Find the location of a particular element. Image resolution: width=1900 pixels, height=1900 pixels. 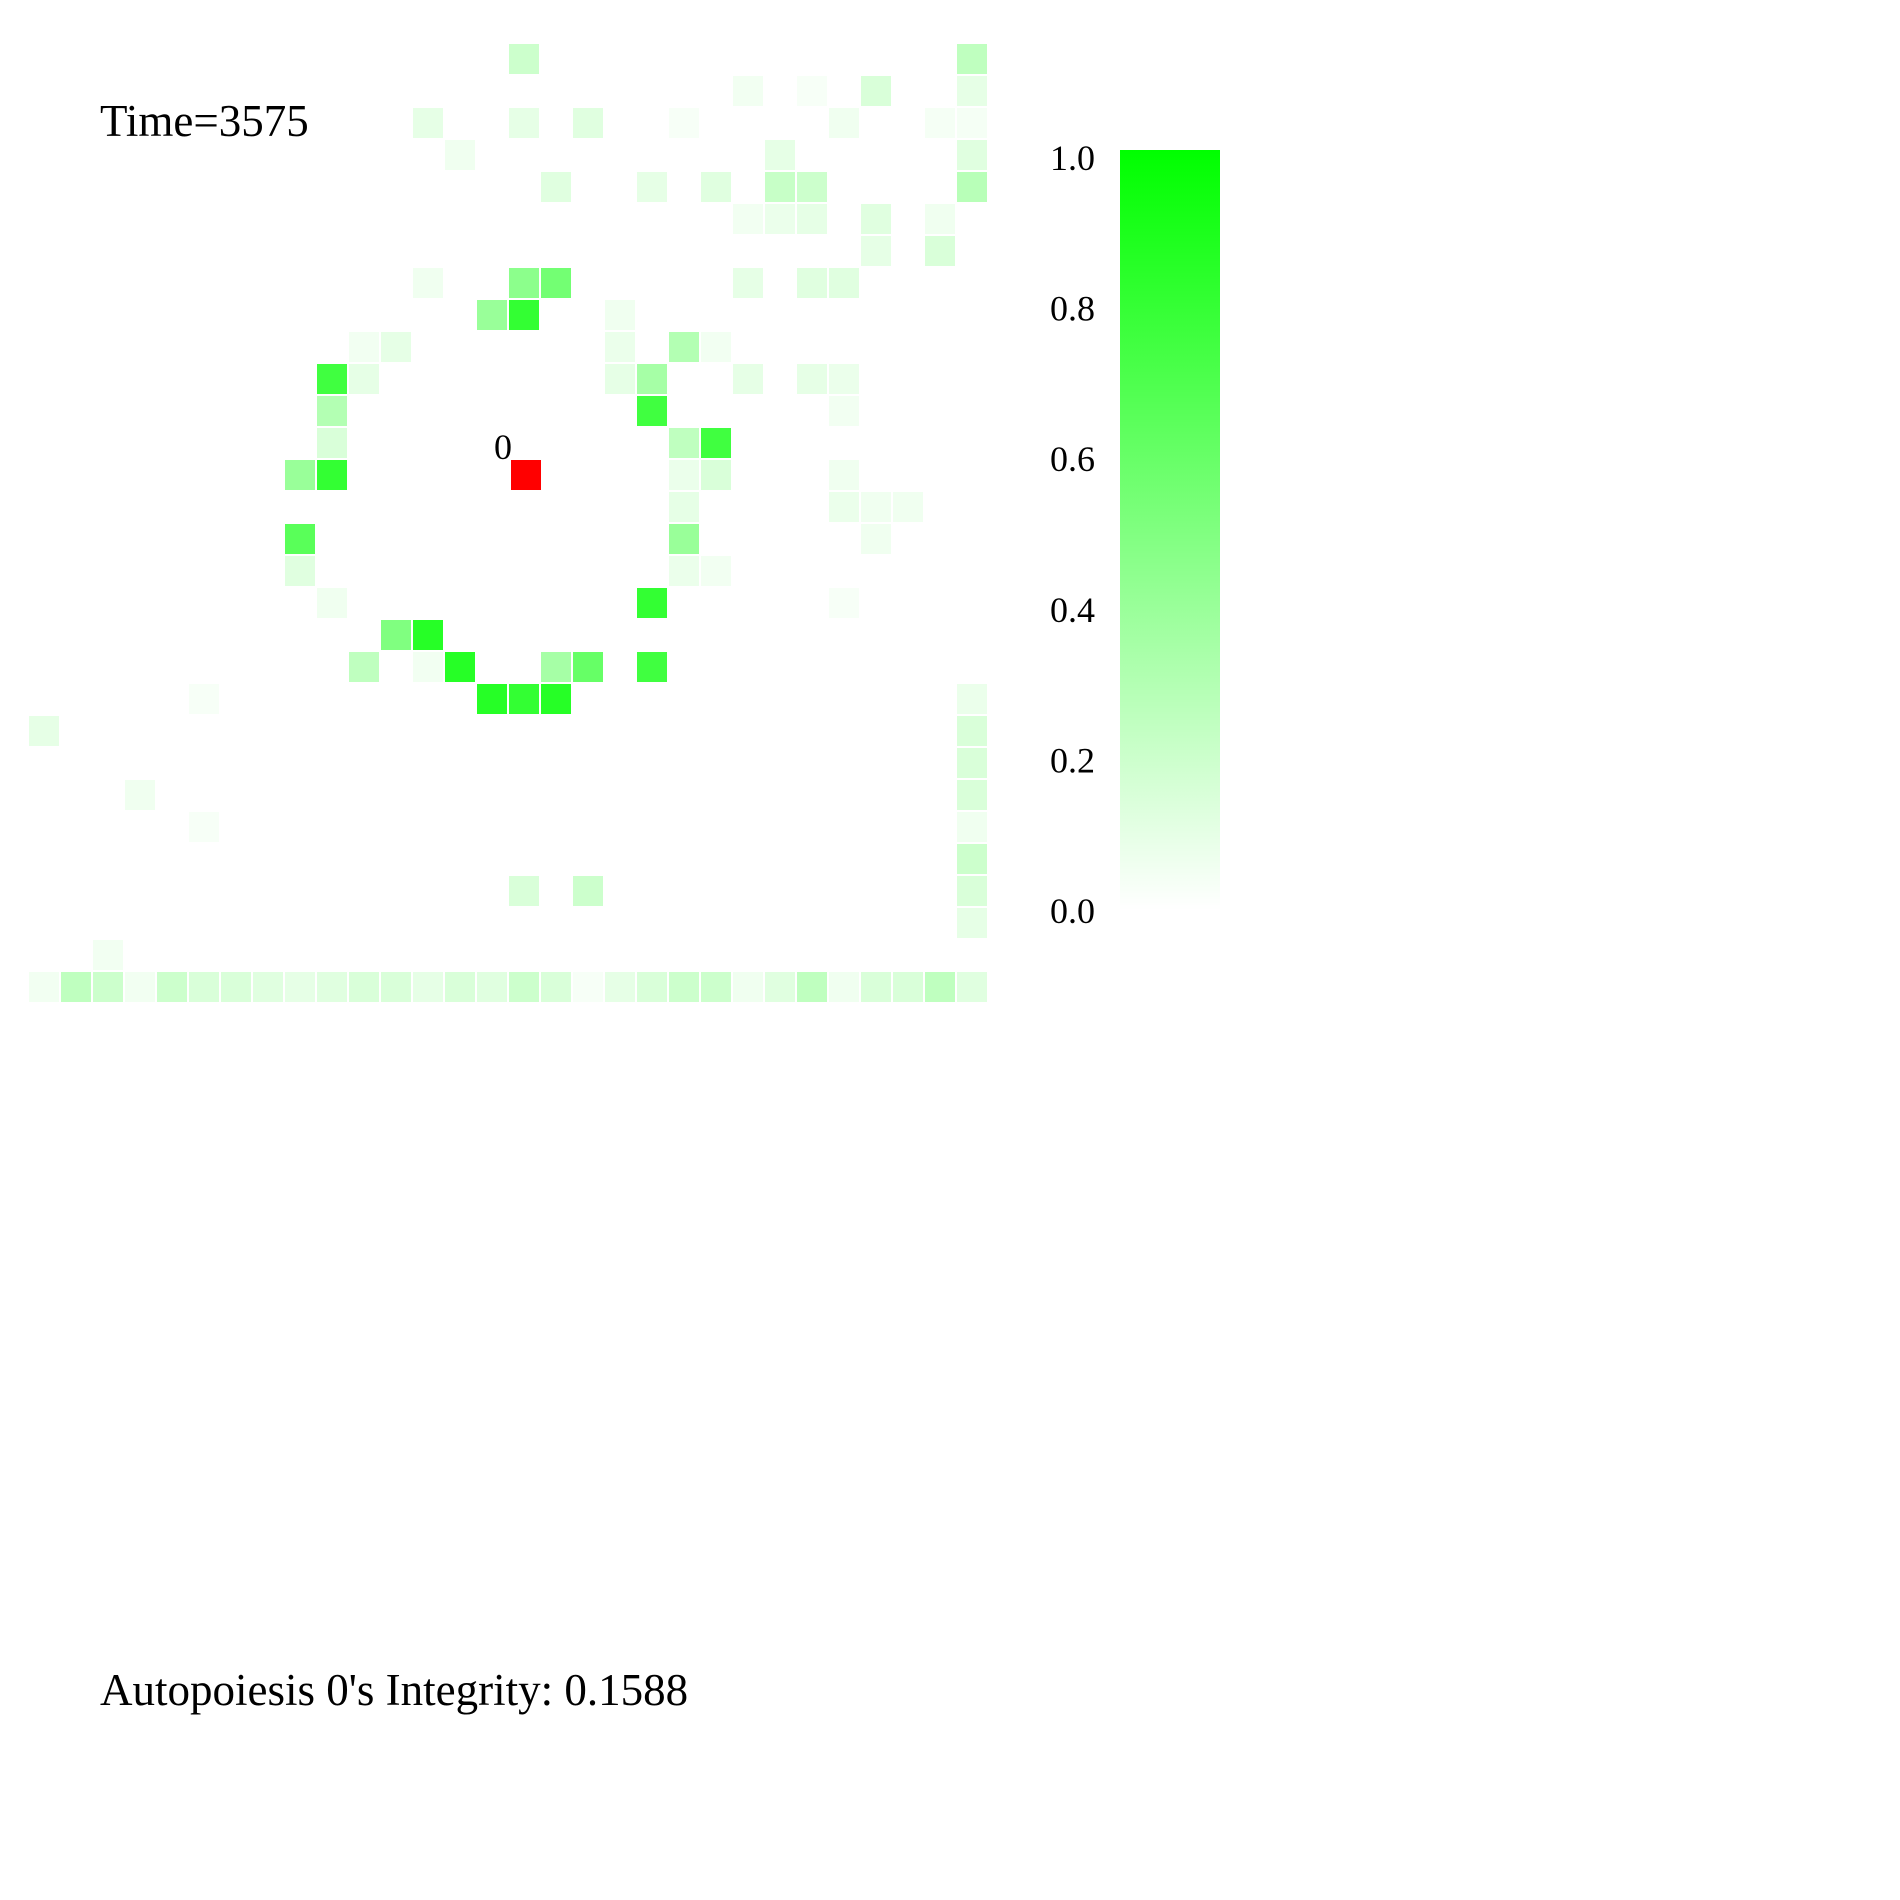

colorbar is located at coordinates (1170, 530).